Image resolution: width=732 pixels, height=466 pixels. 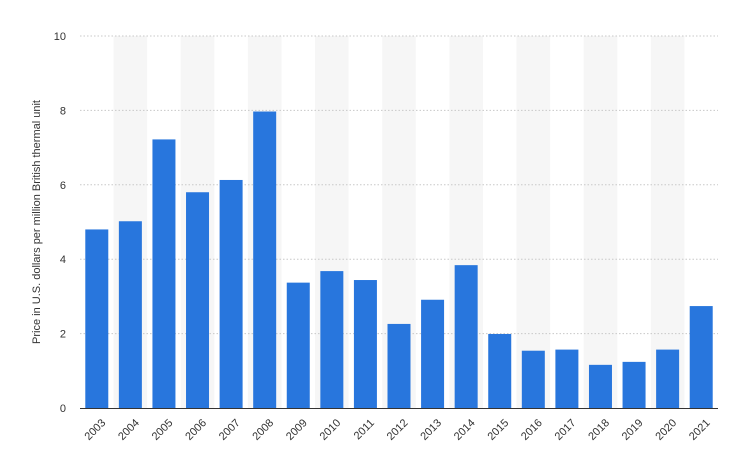 I want to click on x-tick-label: 2011, so click(x=364, y=429).